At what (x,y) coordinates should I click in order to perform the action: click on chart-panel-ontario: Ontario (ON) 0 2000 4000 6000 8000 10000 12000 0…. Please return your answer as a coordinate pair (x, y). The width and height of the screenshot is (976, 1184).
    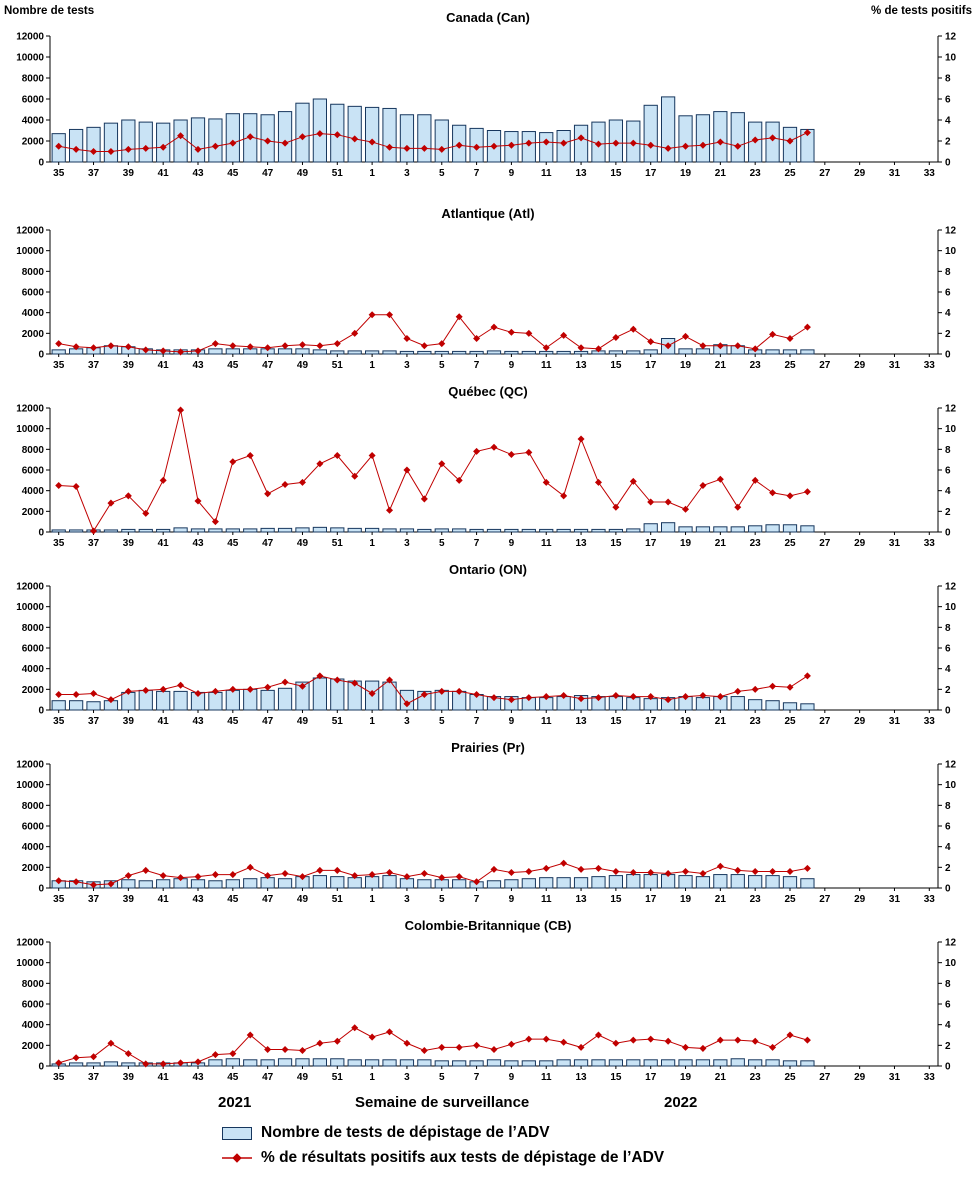
    Looking at the image, I should click on (486, 644).